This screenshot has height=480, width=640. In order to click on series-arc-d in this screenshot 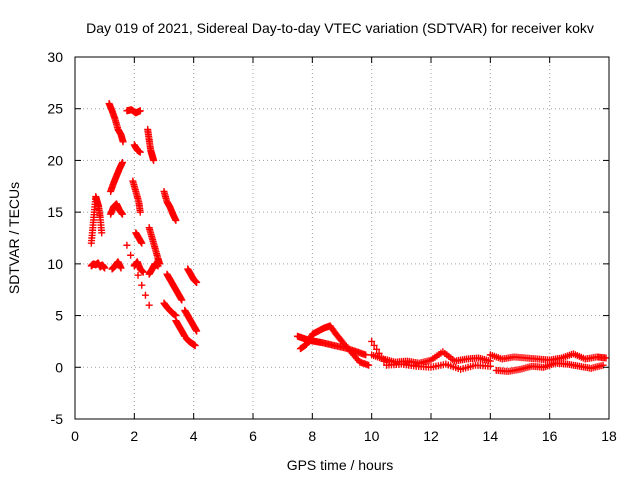, I will do `click(116, 209)`.